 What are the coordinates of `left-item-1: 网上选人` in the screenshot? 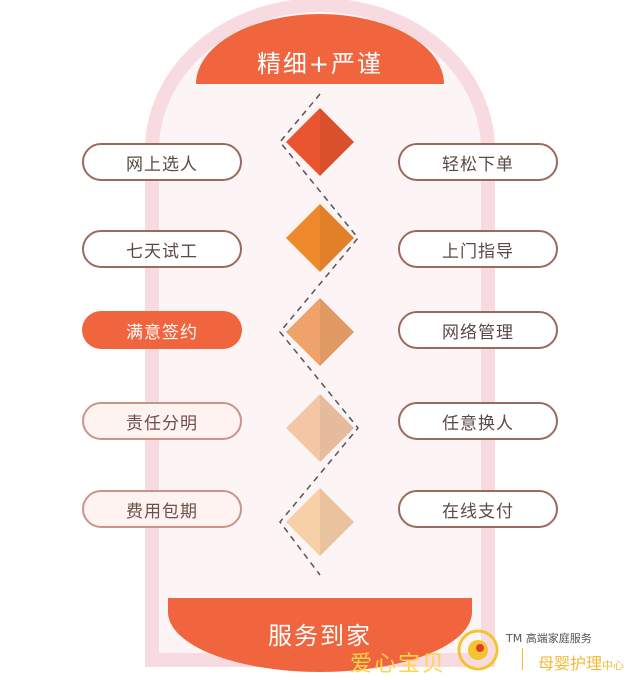 It's located at (162, 162).